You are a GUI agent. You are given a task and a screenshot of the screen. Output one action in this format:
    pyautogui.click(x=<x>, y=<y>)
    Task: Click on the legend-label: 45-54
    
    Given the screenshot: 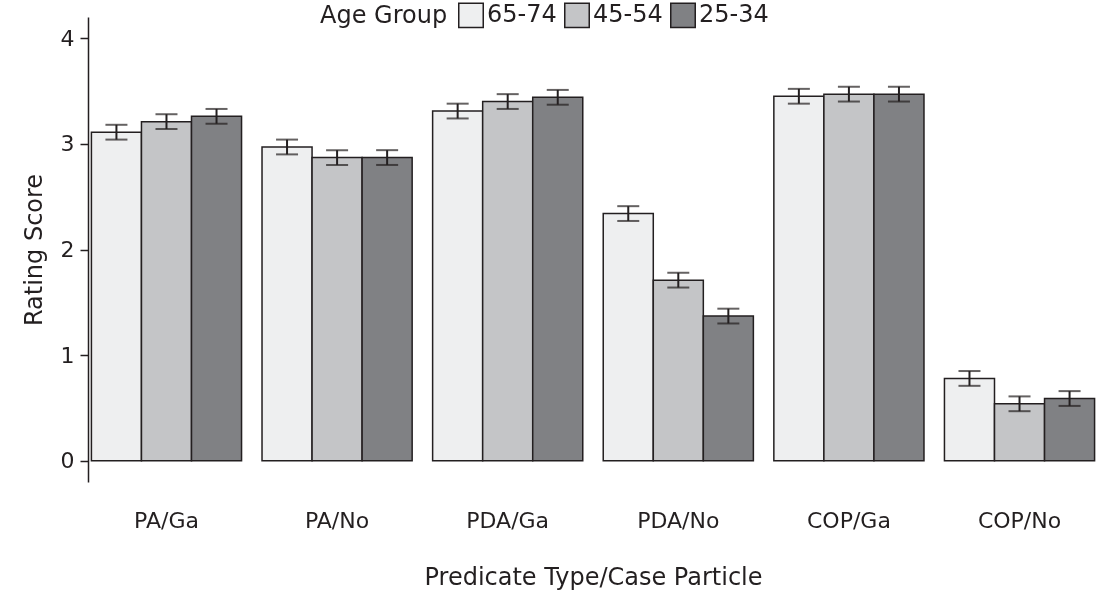 What is the action you would take?
    pyautogui.click(x=628, y=14)
    